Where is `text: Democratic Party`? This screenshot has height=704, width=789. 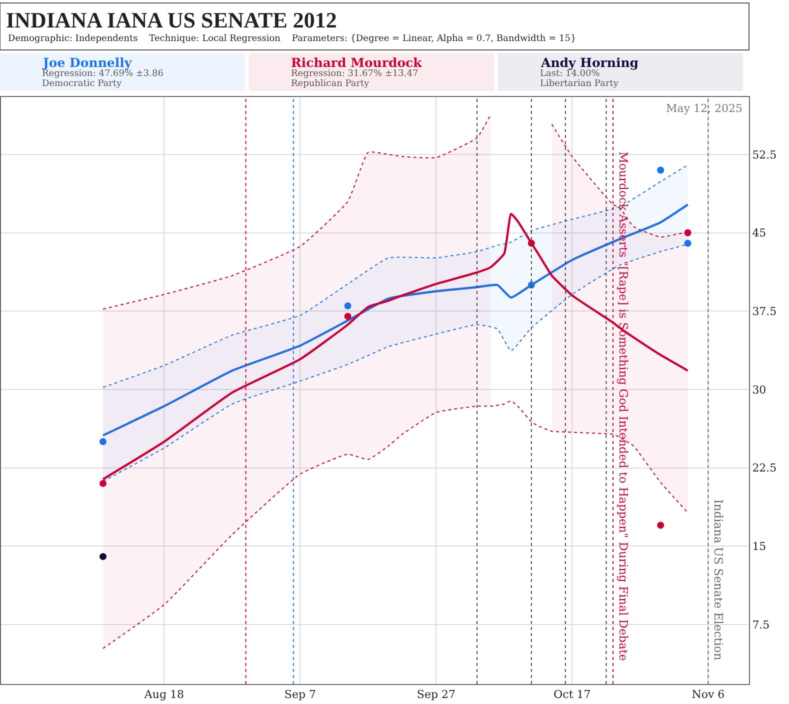 text: Democratic Party is located at coordinates (82, 84).